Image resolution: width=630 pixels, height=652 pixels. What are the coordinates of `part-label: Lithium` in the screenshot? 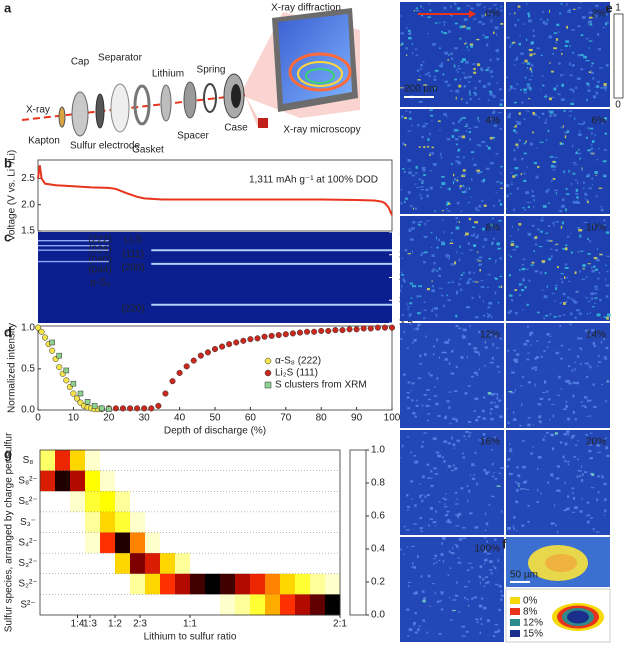 It's located at (168, 74).